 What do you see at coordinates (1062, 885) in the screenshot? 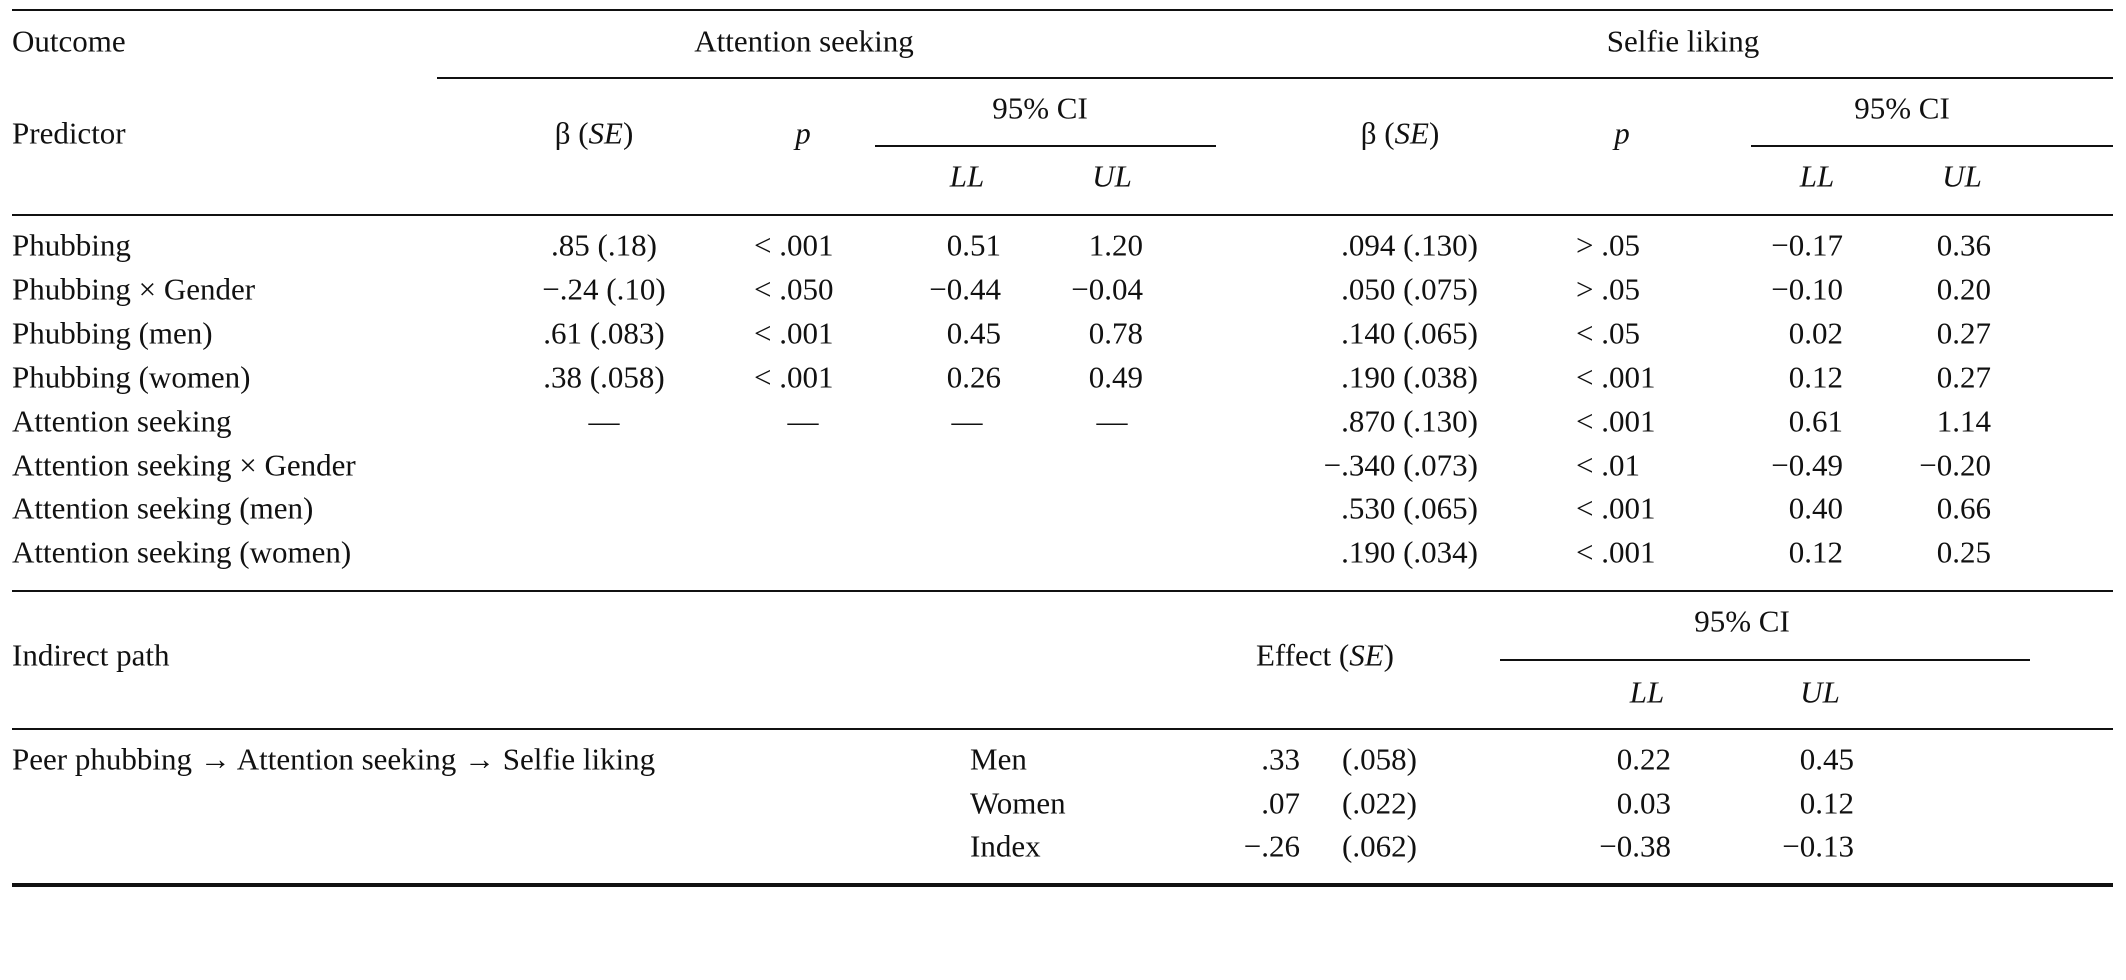
I see `bottom-rule` at bounding box center [1062, 885].